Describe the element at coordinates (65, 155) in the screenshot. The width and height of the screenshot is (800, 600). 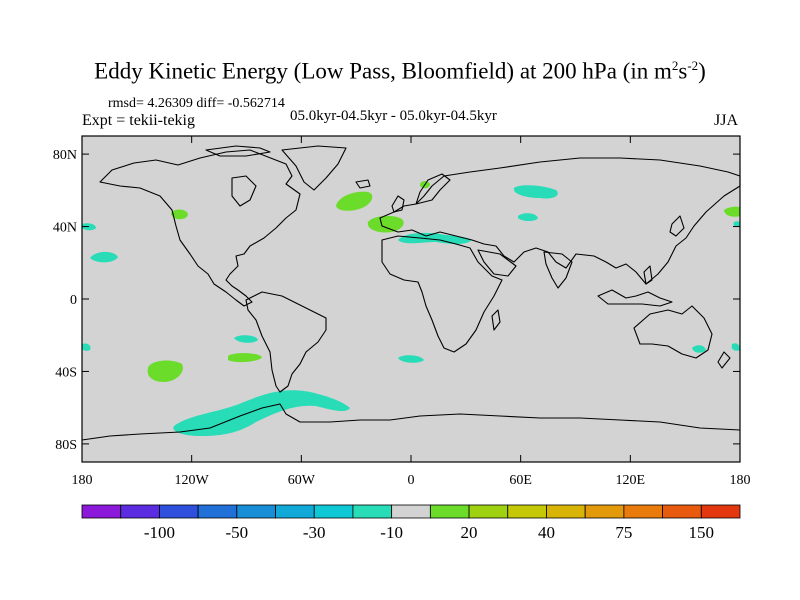
I see `lat-tick-label: 80N` at that location.